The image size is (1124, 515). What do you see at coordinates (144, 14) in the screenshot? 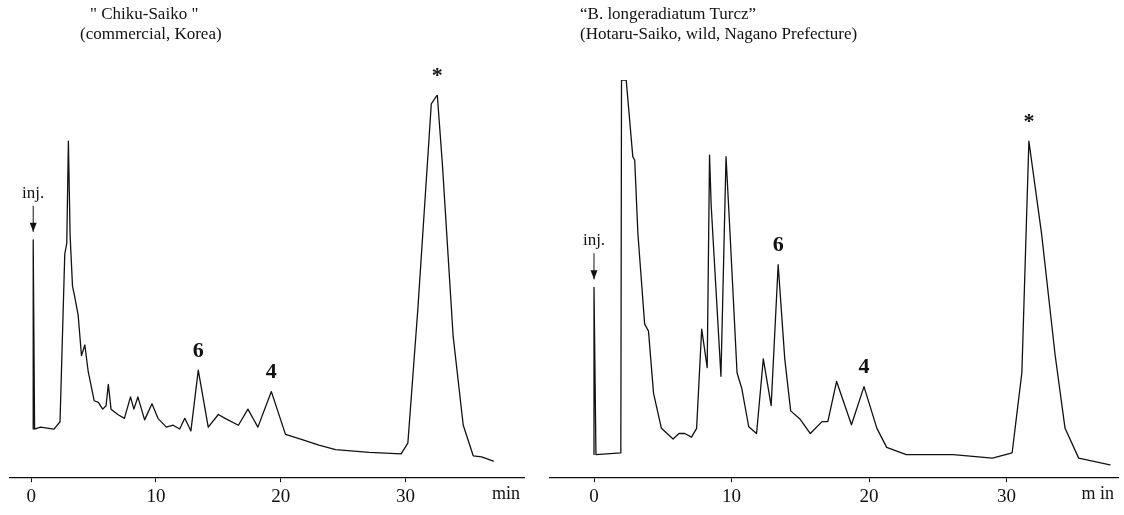
I see `chart-title: " Chiku-Saiko "` at bounding box center [144, 14].